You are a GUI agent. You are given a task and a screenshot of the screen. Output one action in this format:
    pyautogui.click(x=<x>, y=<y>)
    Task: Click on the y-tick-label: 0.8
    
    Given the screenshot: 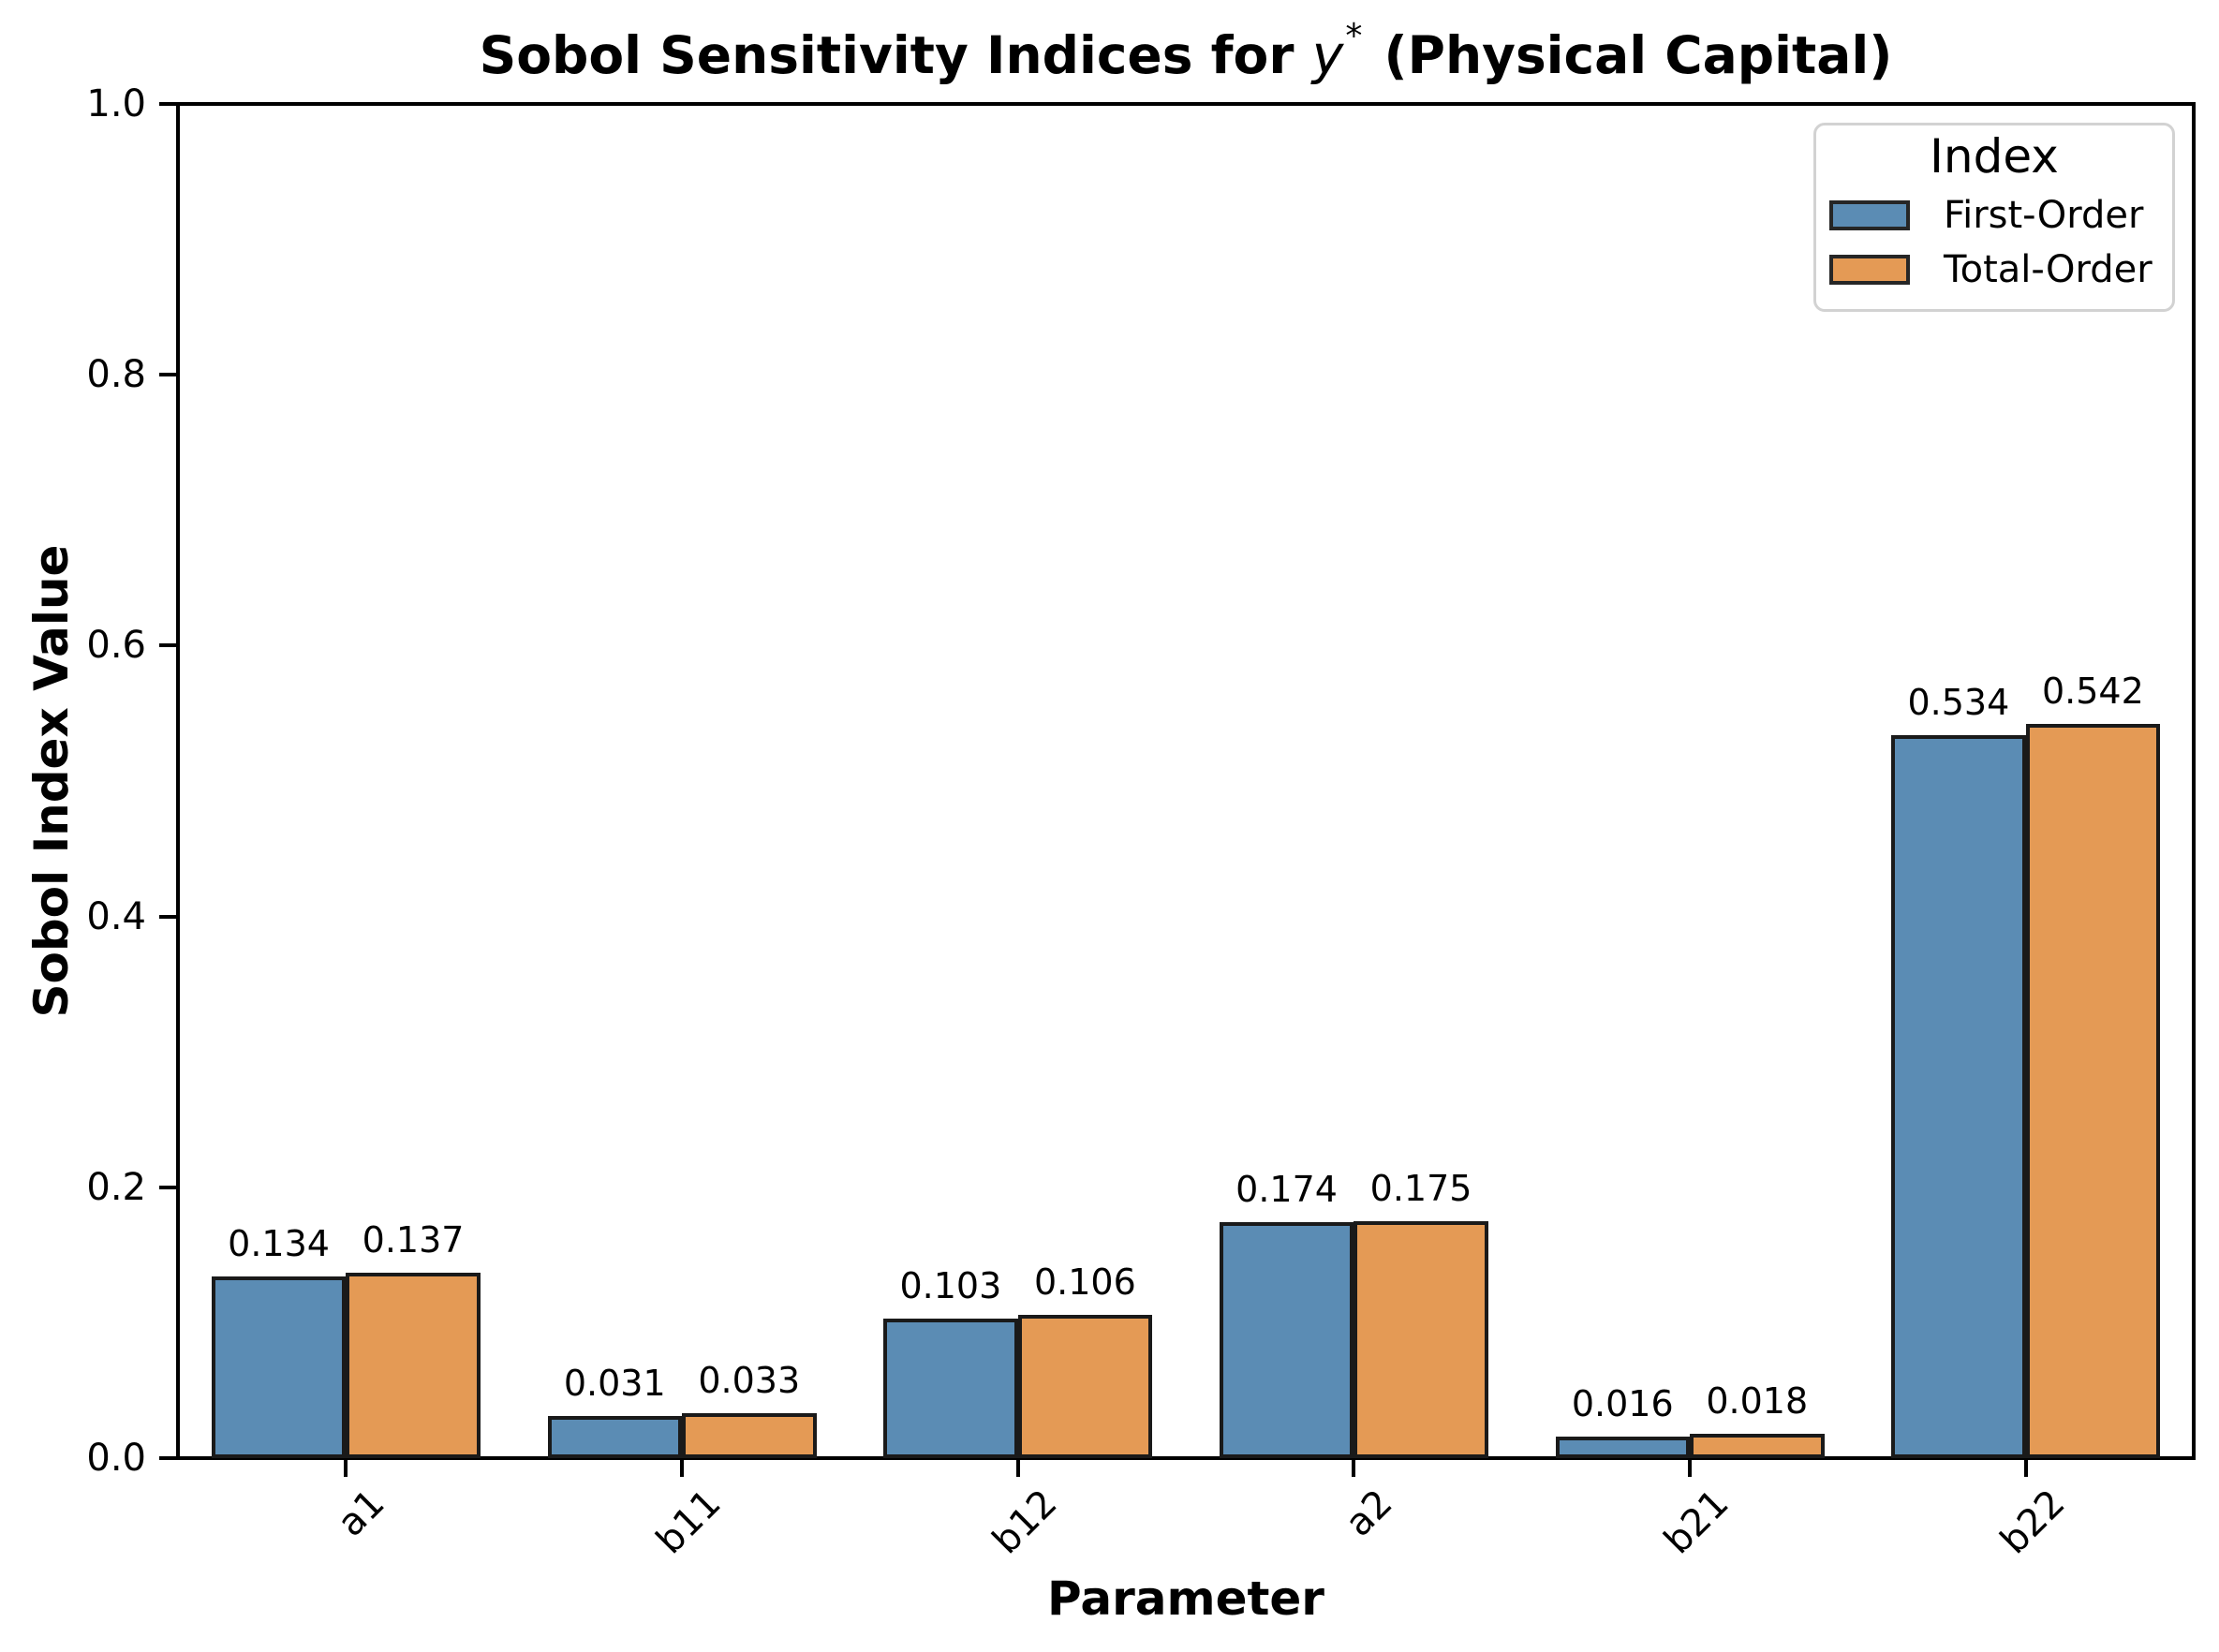 What is the action you would take?
    pyautogui.click(x=116, y=375)
    